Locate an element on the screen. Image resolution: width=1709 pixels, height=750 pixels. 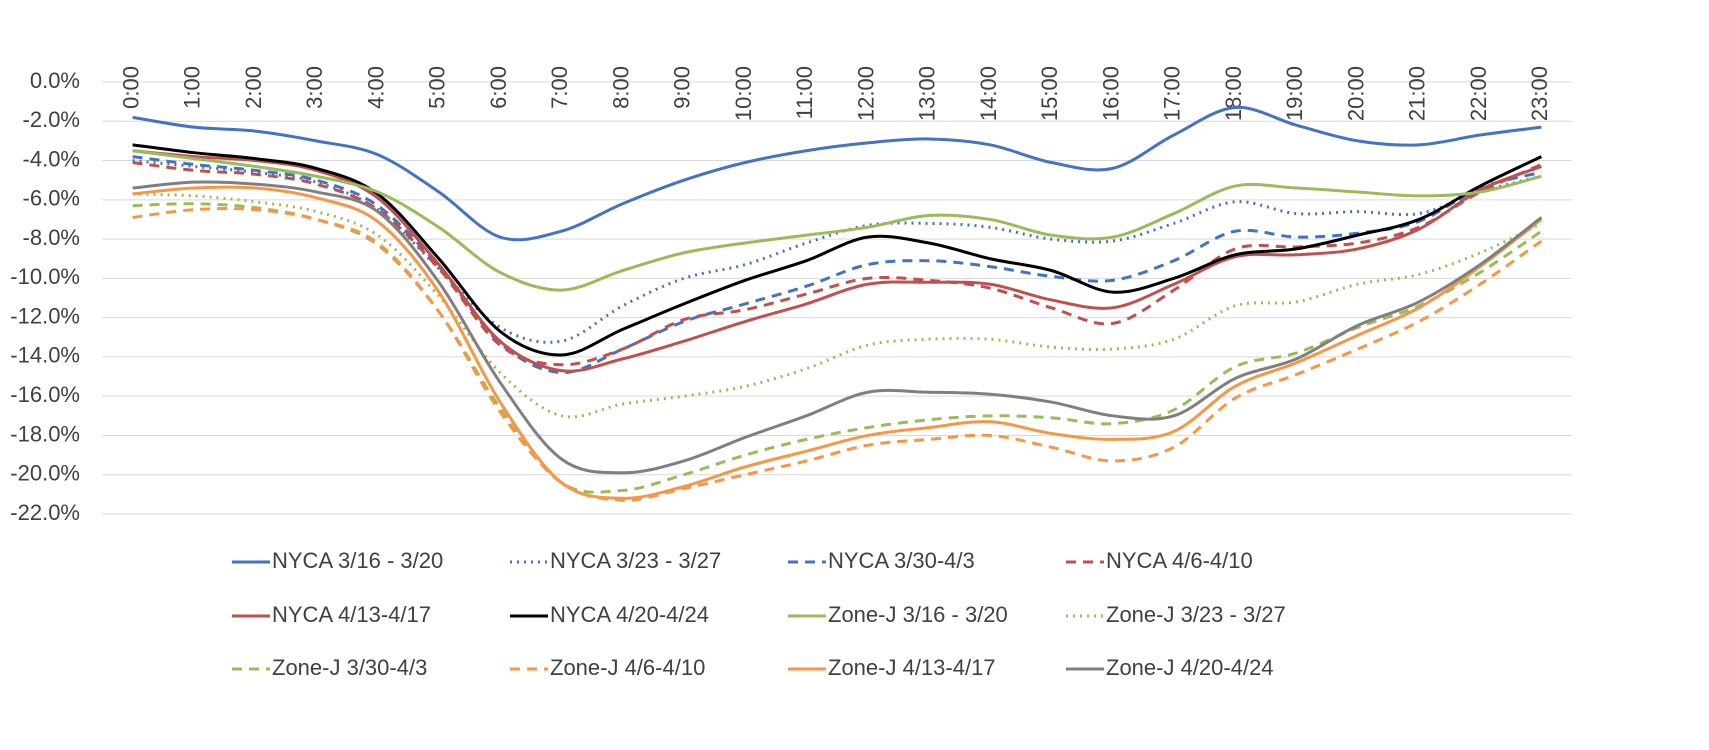
x-tick-label: 16:00 is located at coordinates (1110, 93).